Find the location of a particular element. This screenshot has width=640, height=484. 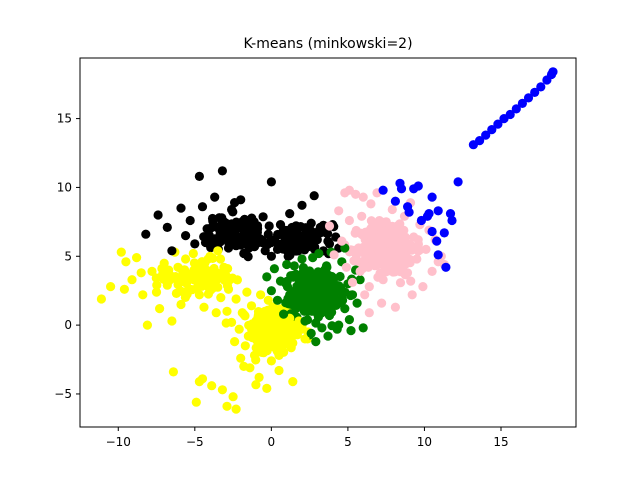

y-tick-label: 10 is located at coordinates (64, 187).